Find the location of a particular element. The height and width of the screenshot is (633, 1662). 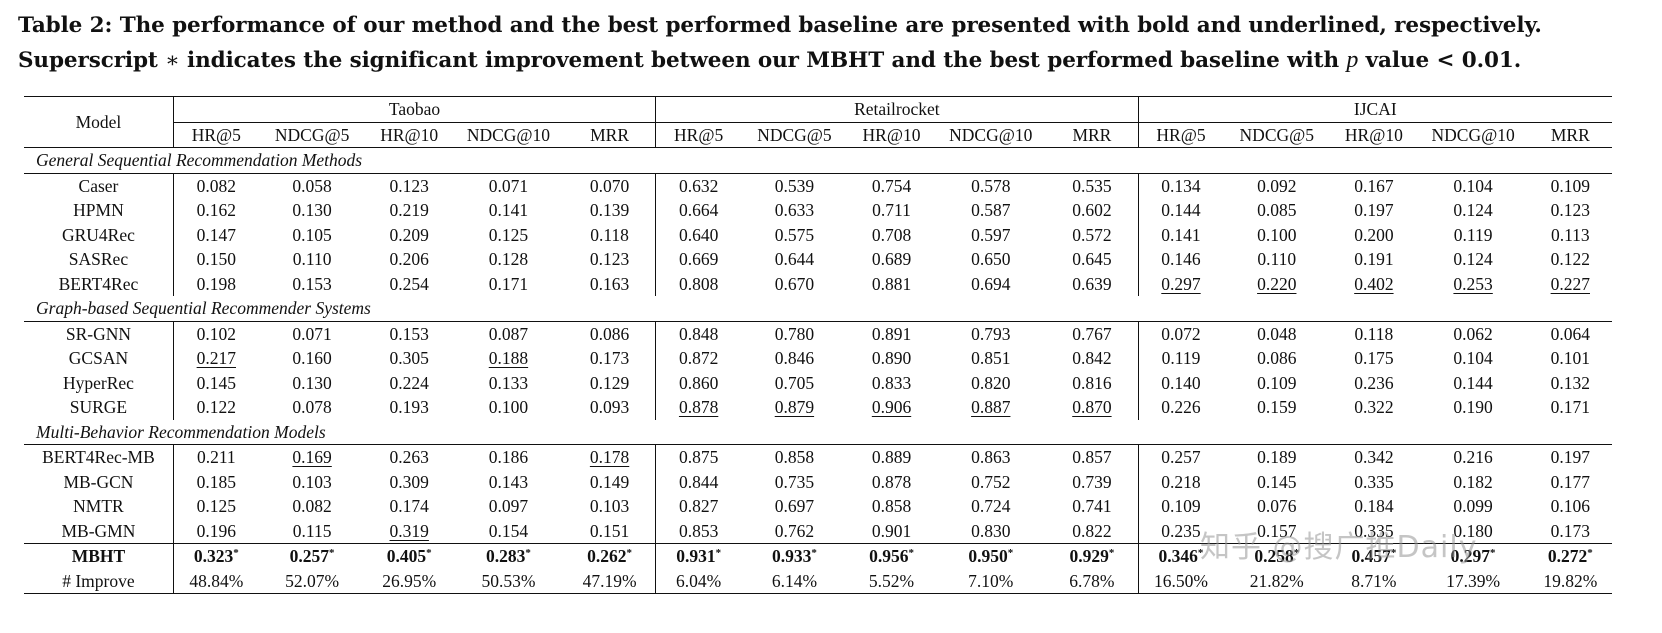

metric-value: 0.113 is located at coordinates (1570, 235).